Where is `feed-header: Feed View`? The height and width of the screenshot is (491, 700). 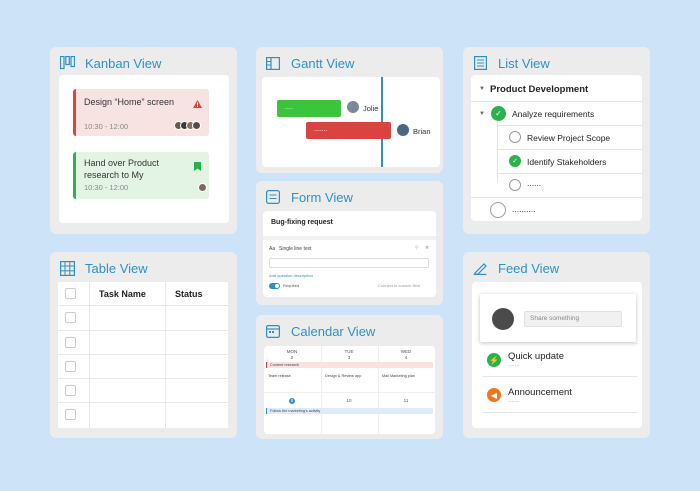
feed-header: Feed View is located at coordinates (515, 268).